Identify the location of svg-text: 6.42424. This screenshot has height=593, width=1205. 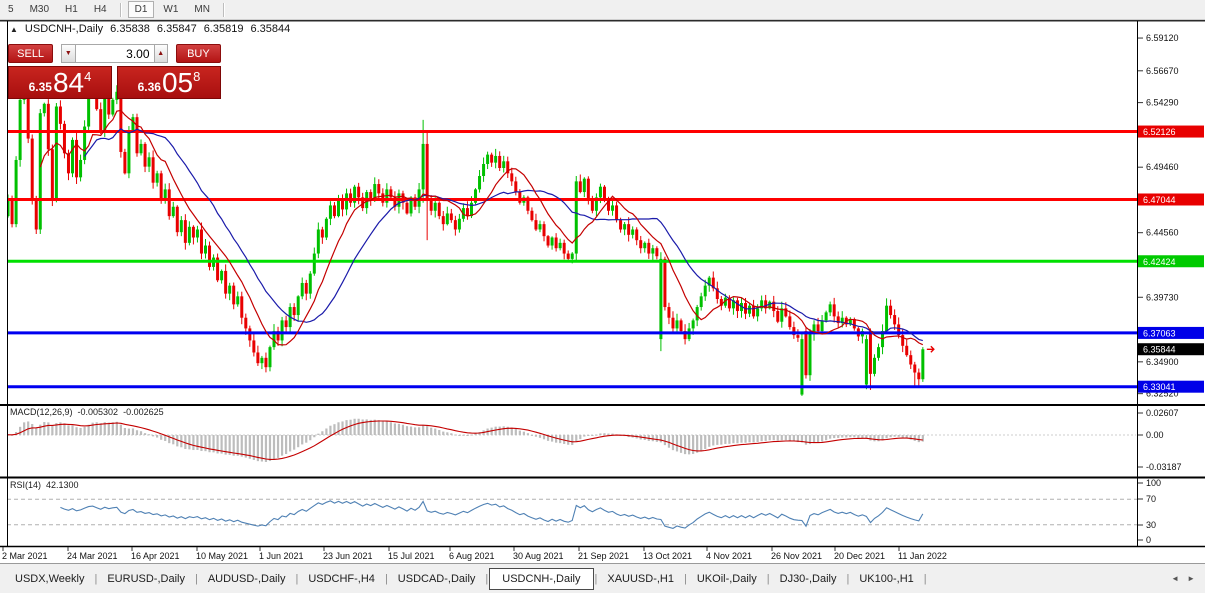
(1159, 262).